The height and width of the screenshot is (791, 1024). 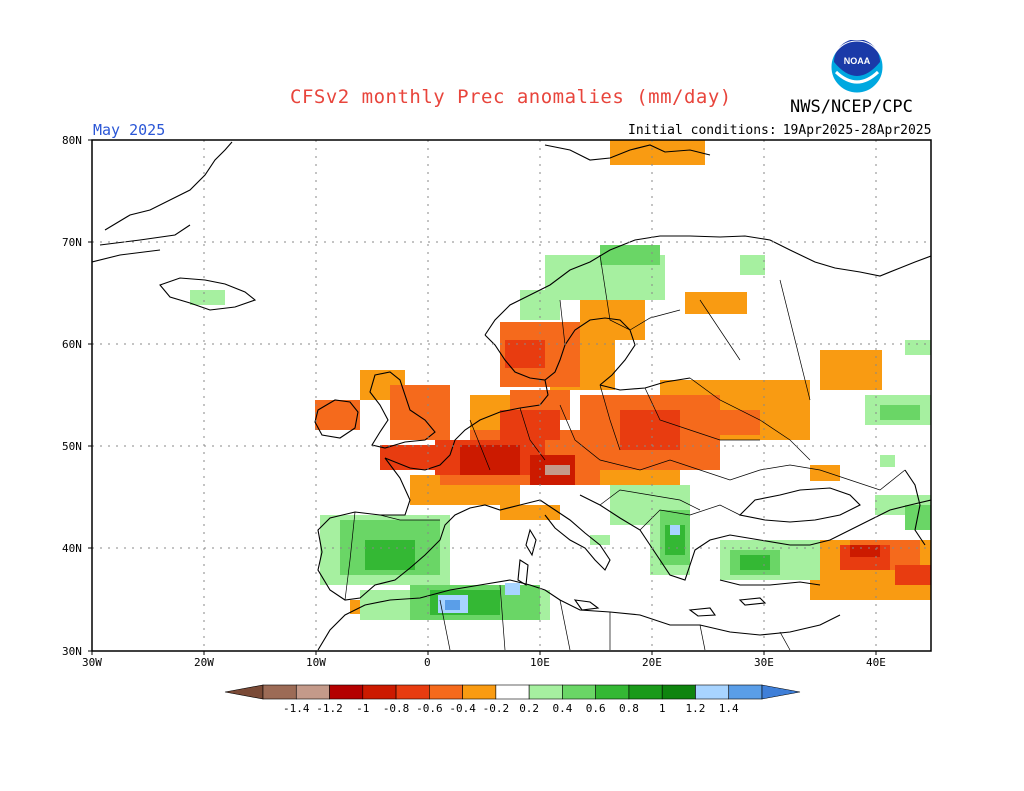 I want to click on lon-label: 30W, so click(x=92, y=662).